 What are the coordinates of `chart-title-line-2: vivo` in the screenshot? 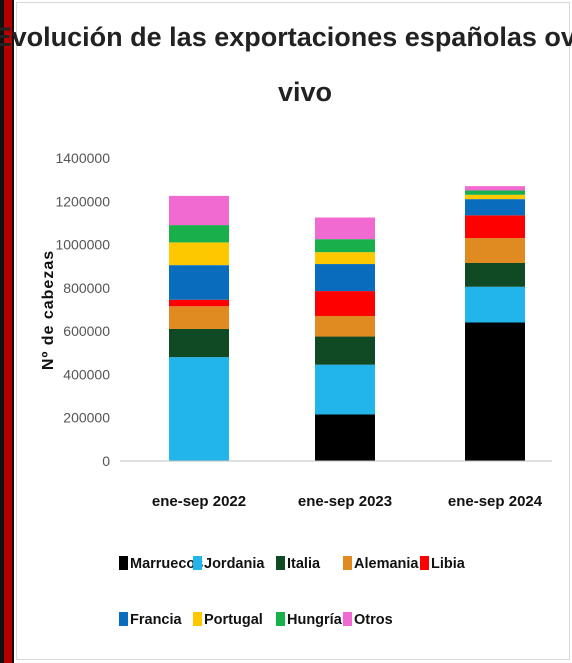 It's located at (305, 92).